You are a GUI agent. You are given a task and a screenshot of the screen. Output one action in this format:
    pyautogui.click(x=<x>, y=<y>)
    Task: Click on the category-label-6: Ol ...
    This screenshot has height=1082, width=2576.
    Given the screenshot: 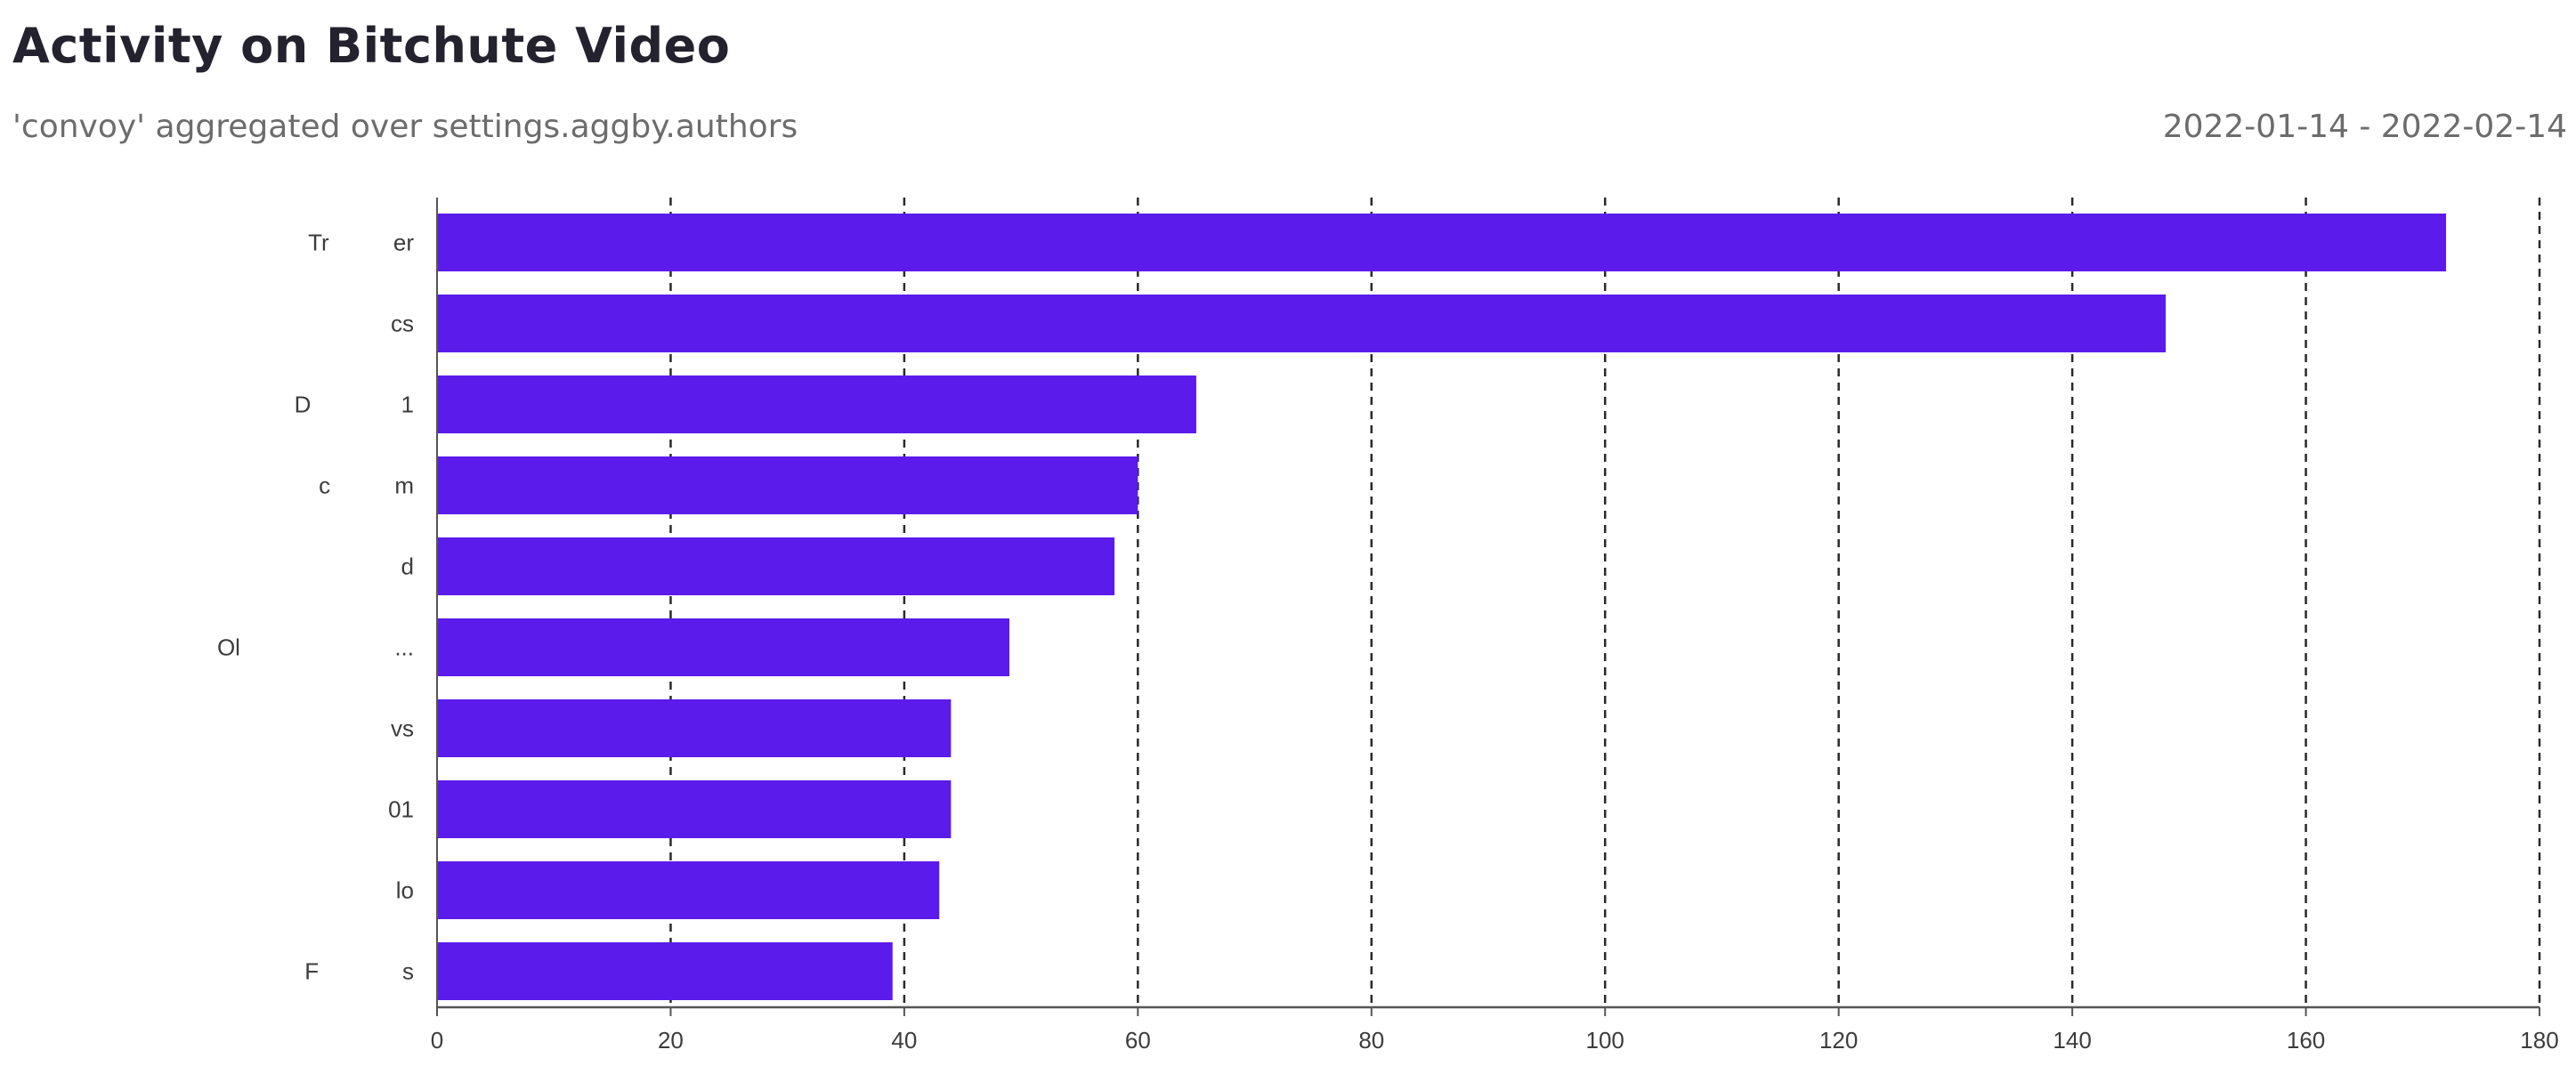 What is the action you would take?
    pyautogui.click(x=316, y=647)
    